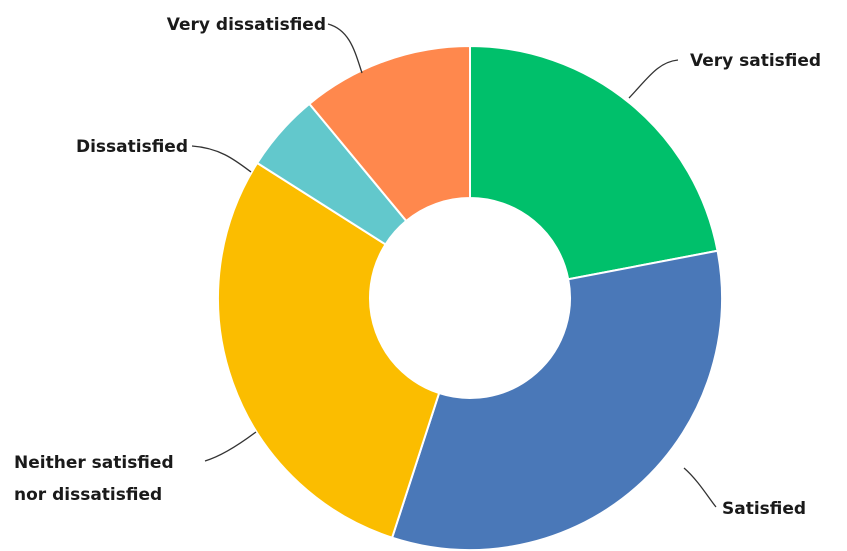  Describe the element at coordinates (594, 162) in the screenshot. I see `slice-very-satisfied` at that location.